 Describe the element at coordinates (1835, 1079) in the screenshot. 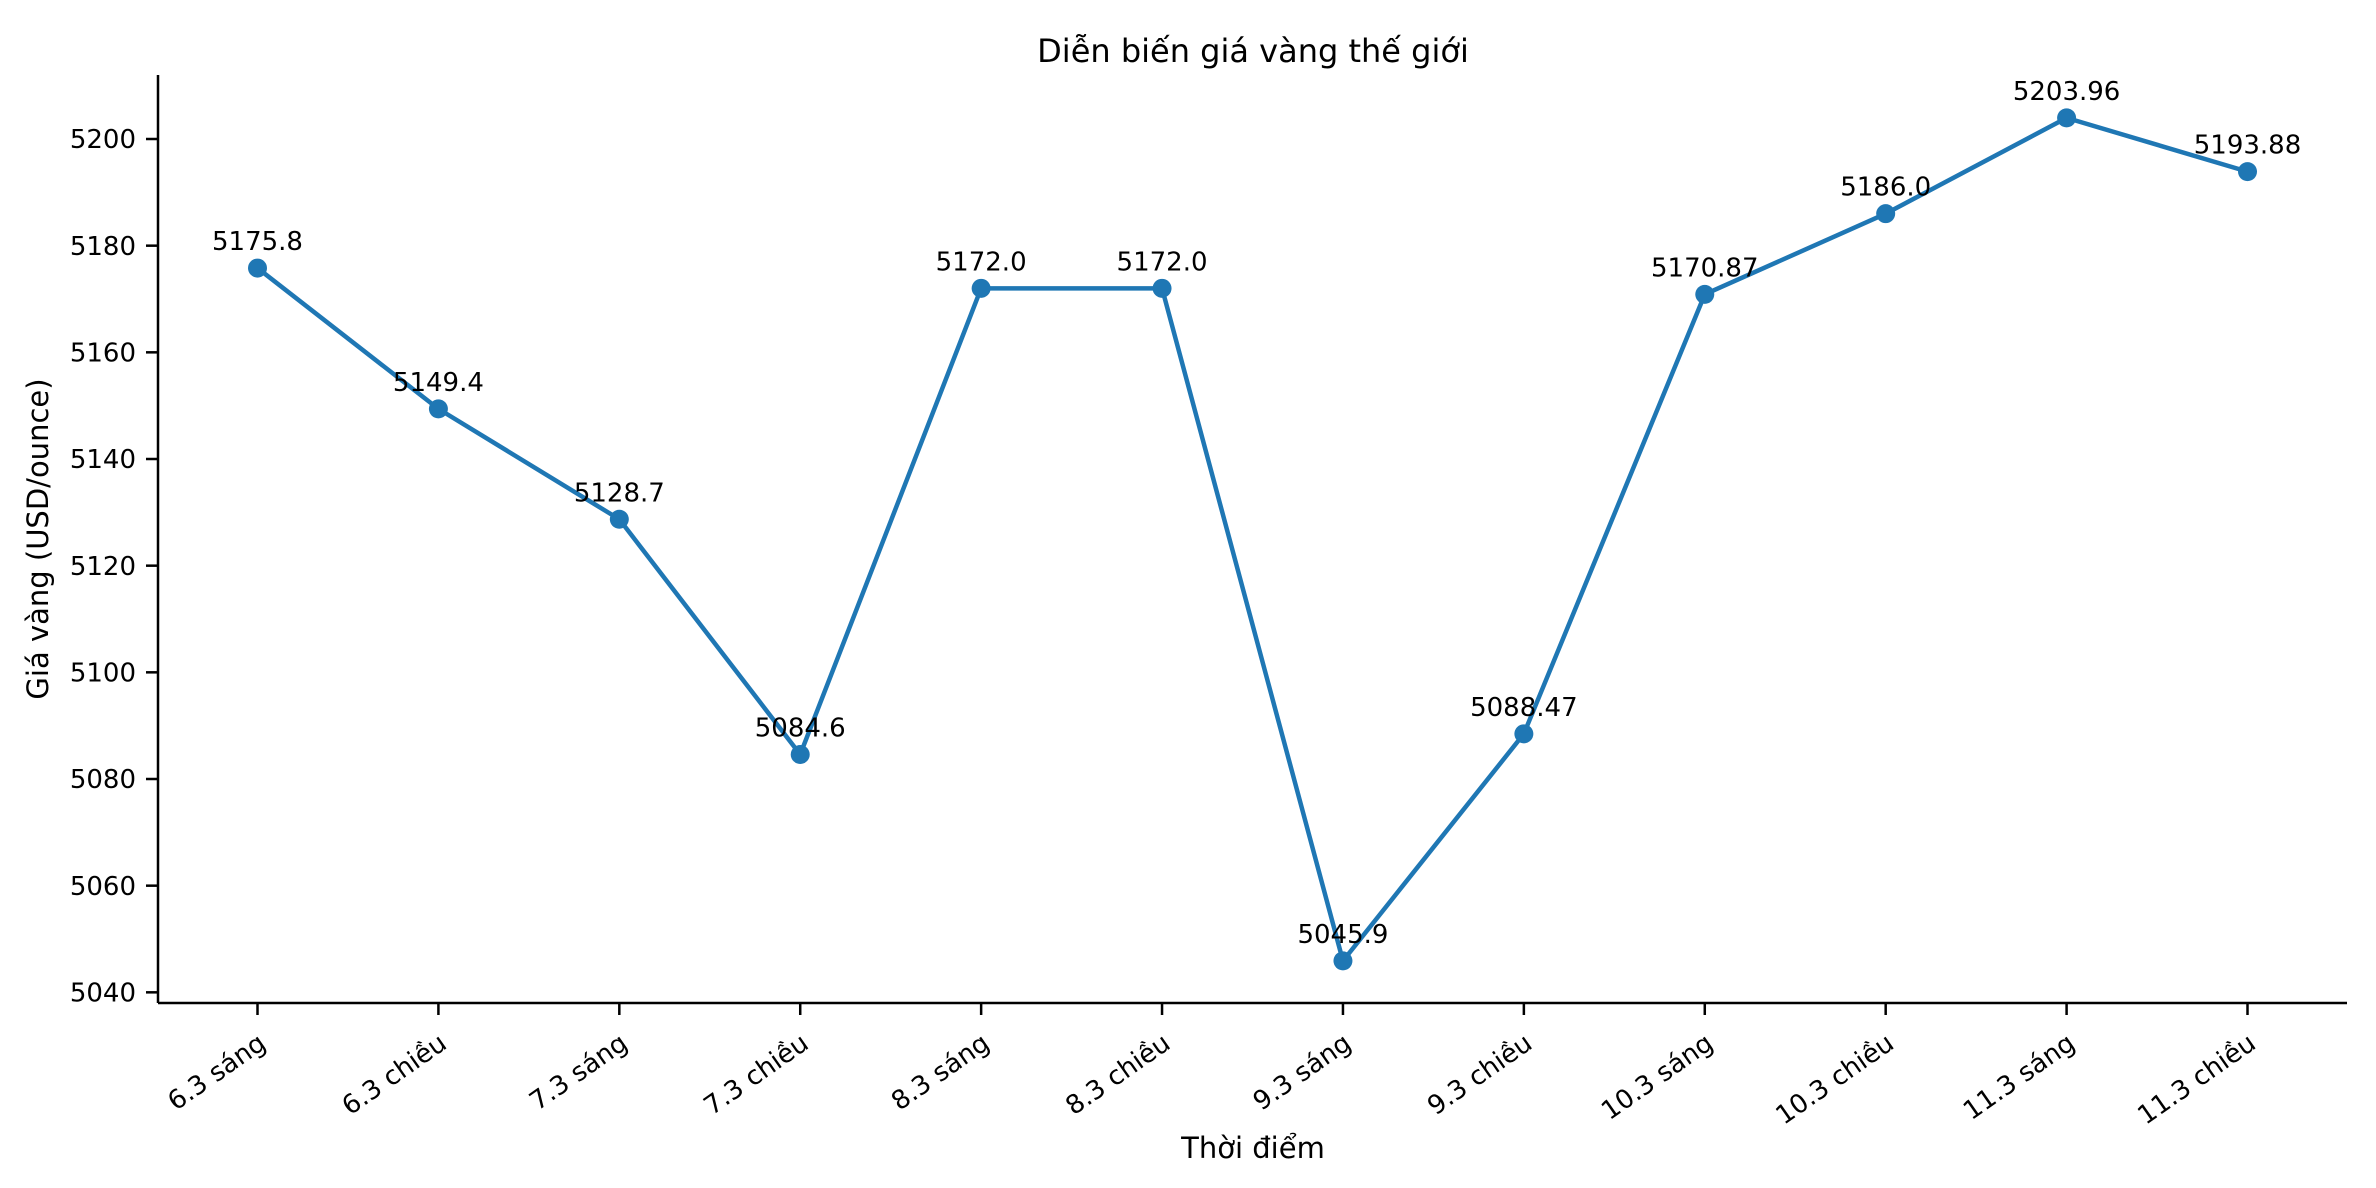

I see `x-tick-label: 10.3 chiều` at that location.